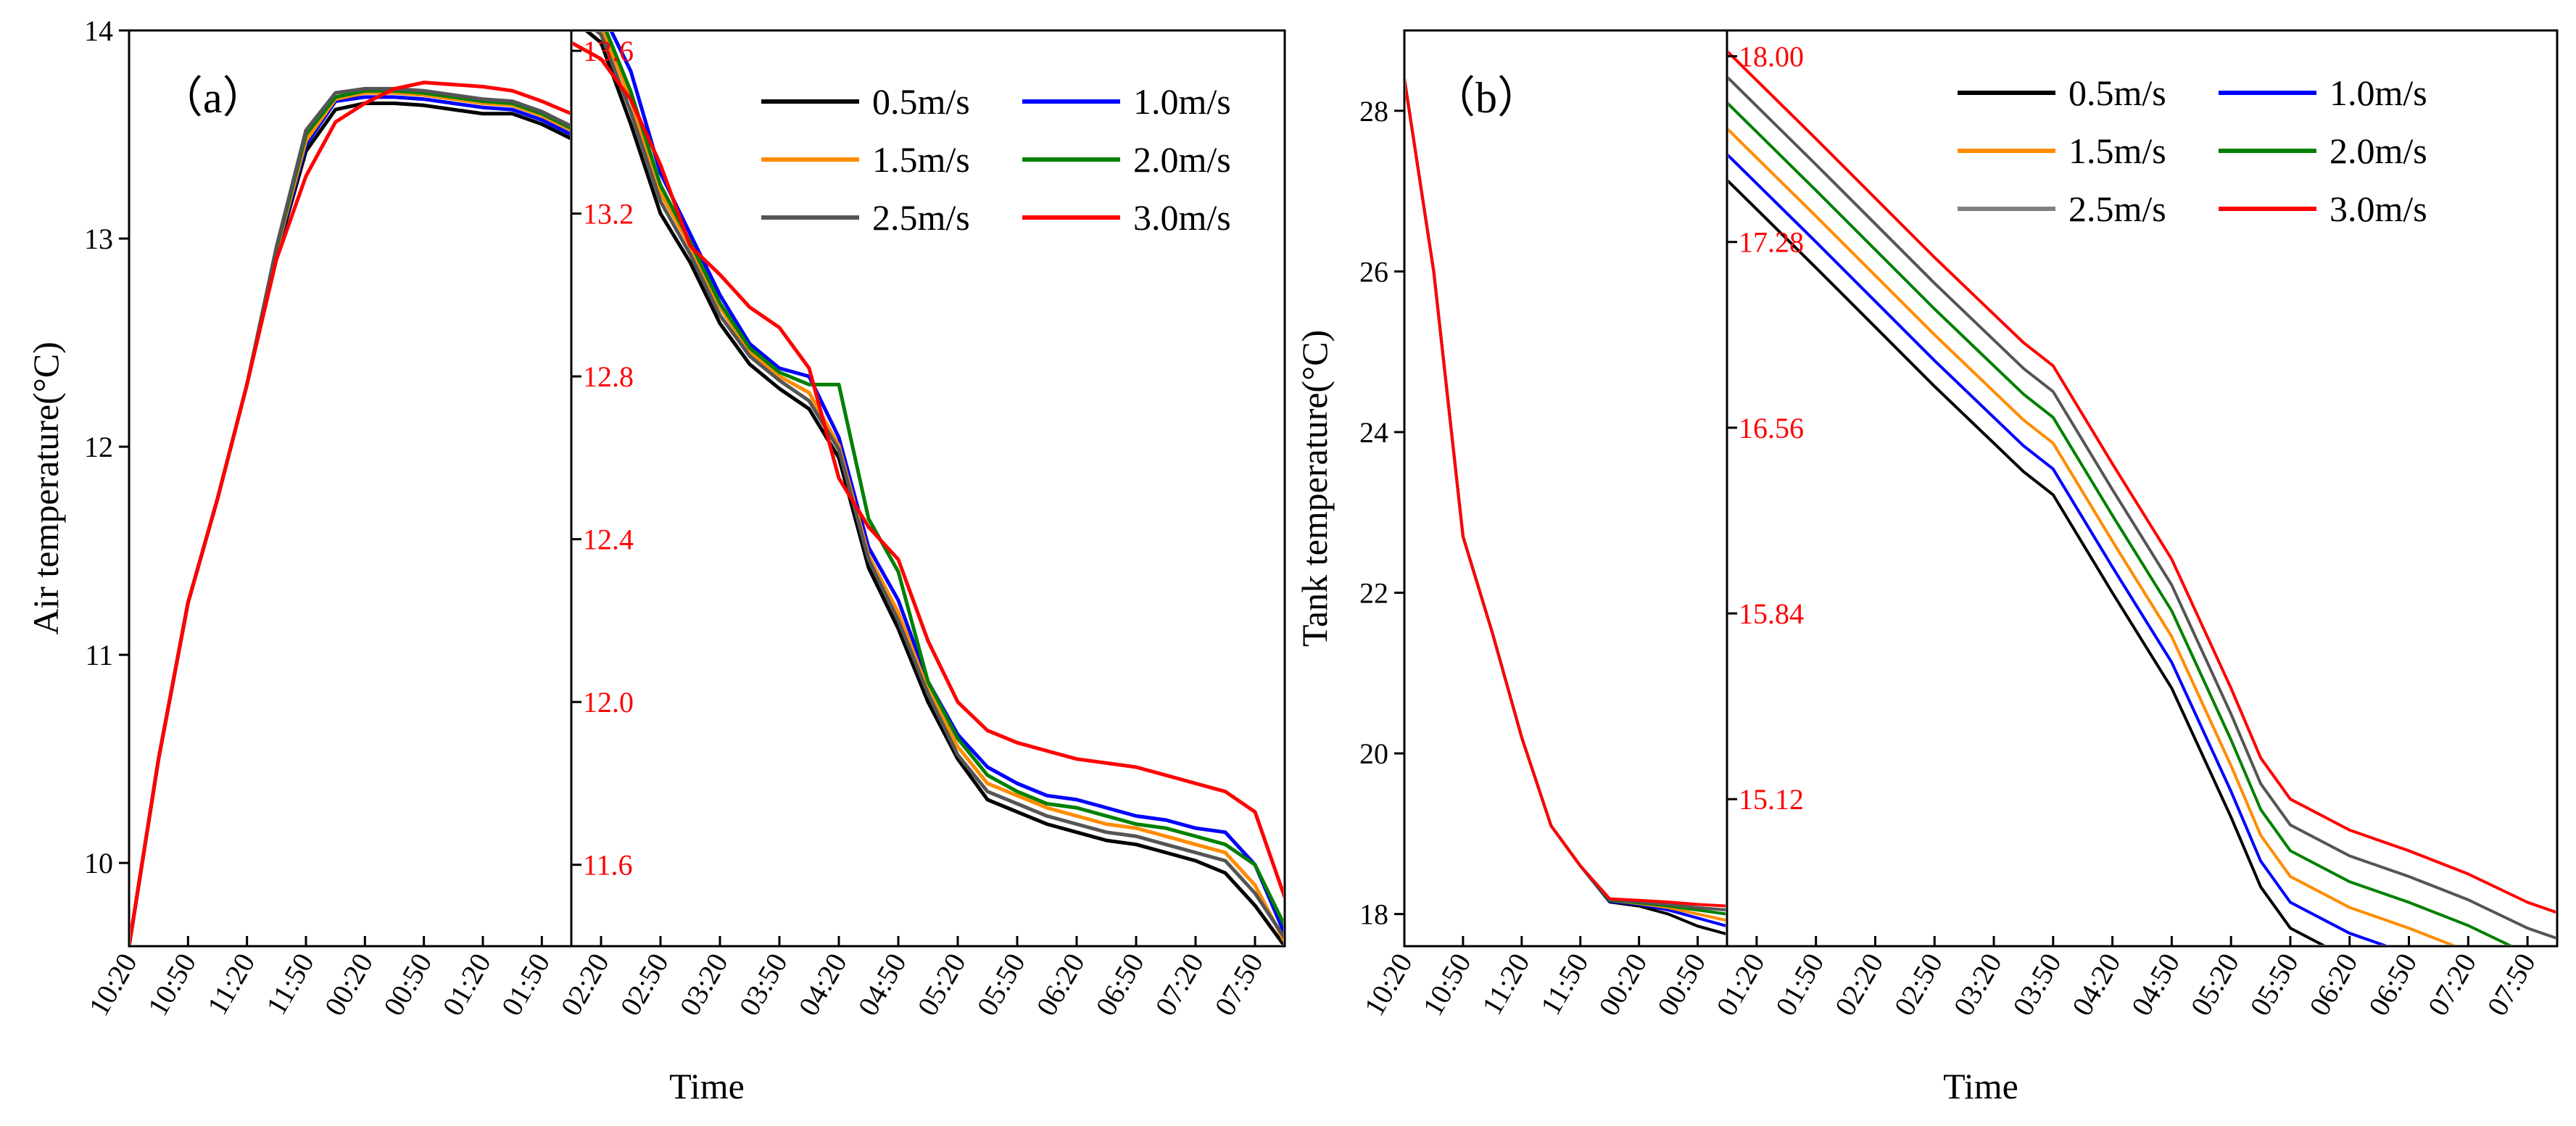 This screenshot has height=1126, width=2576. What do you see at coordinates (99, 31) in the screenshot?
I see `y-tick-label: 14` at bounding box center [99, 31].